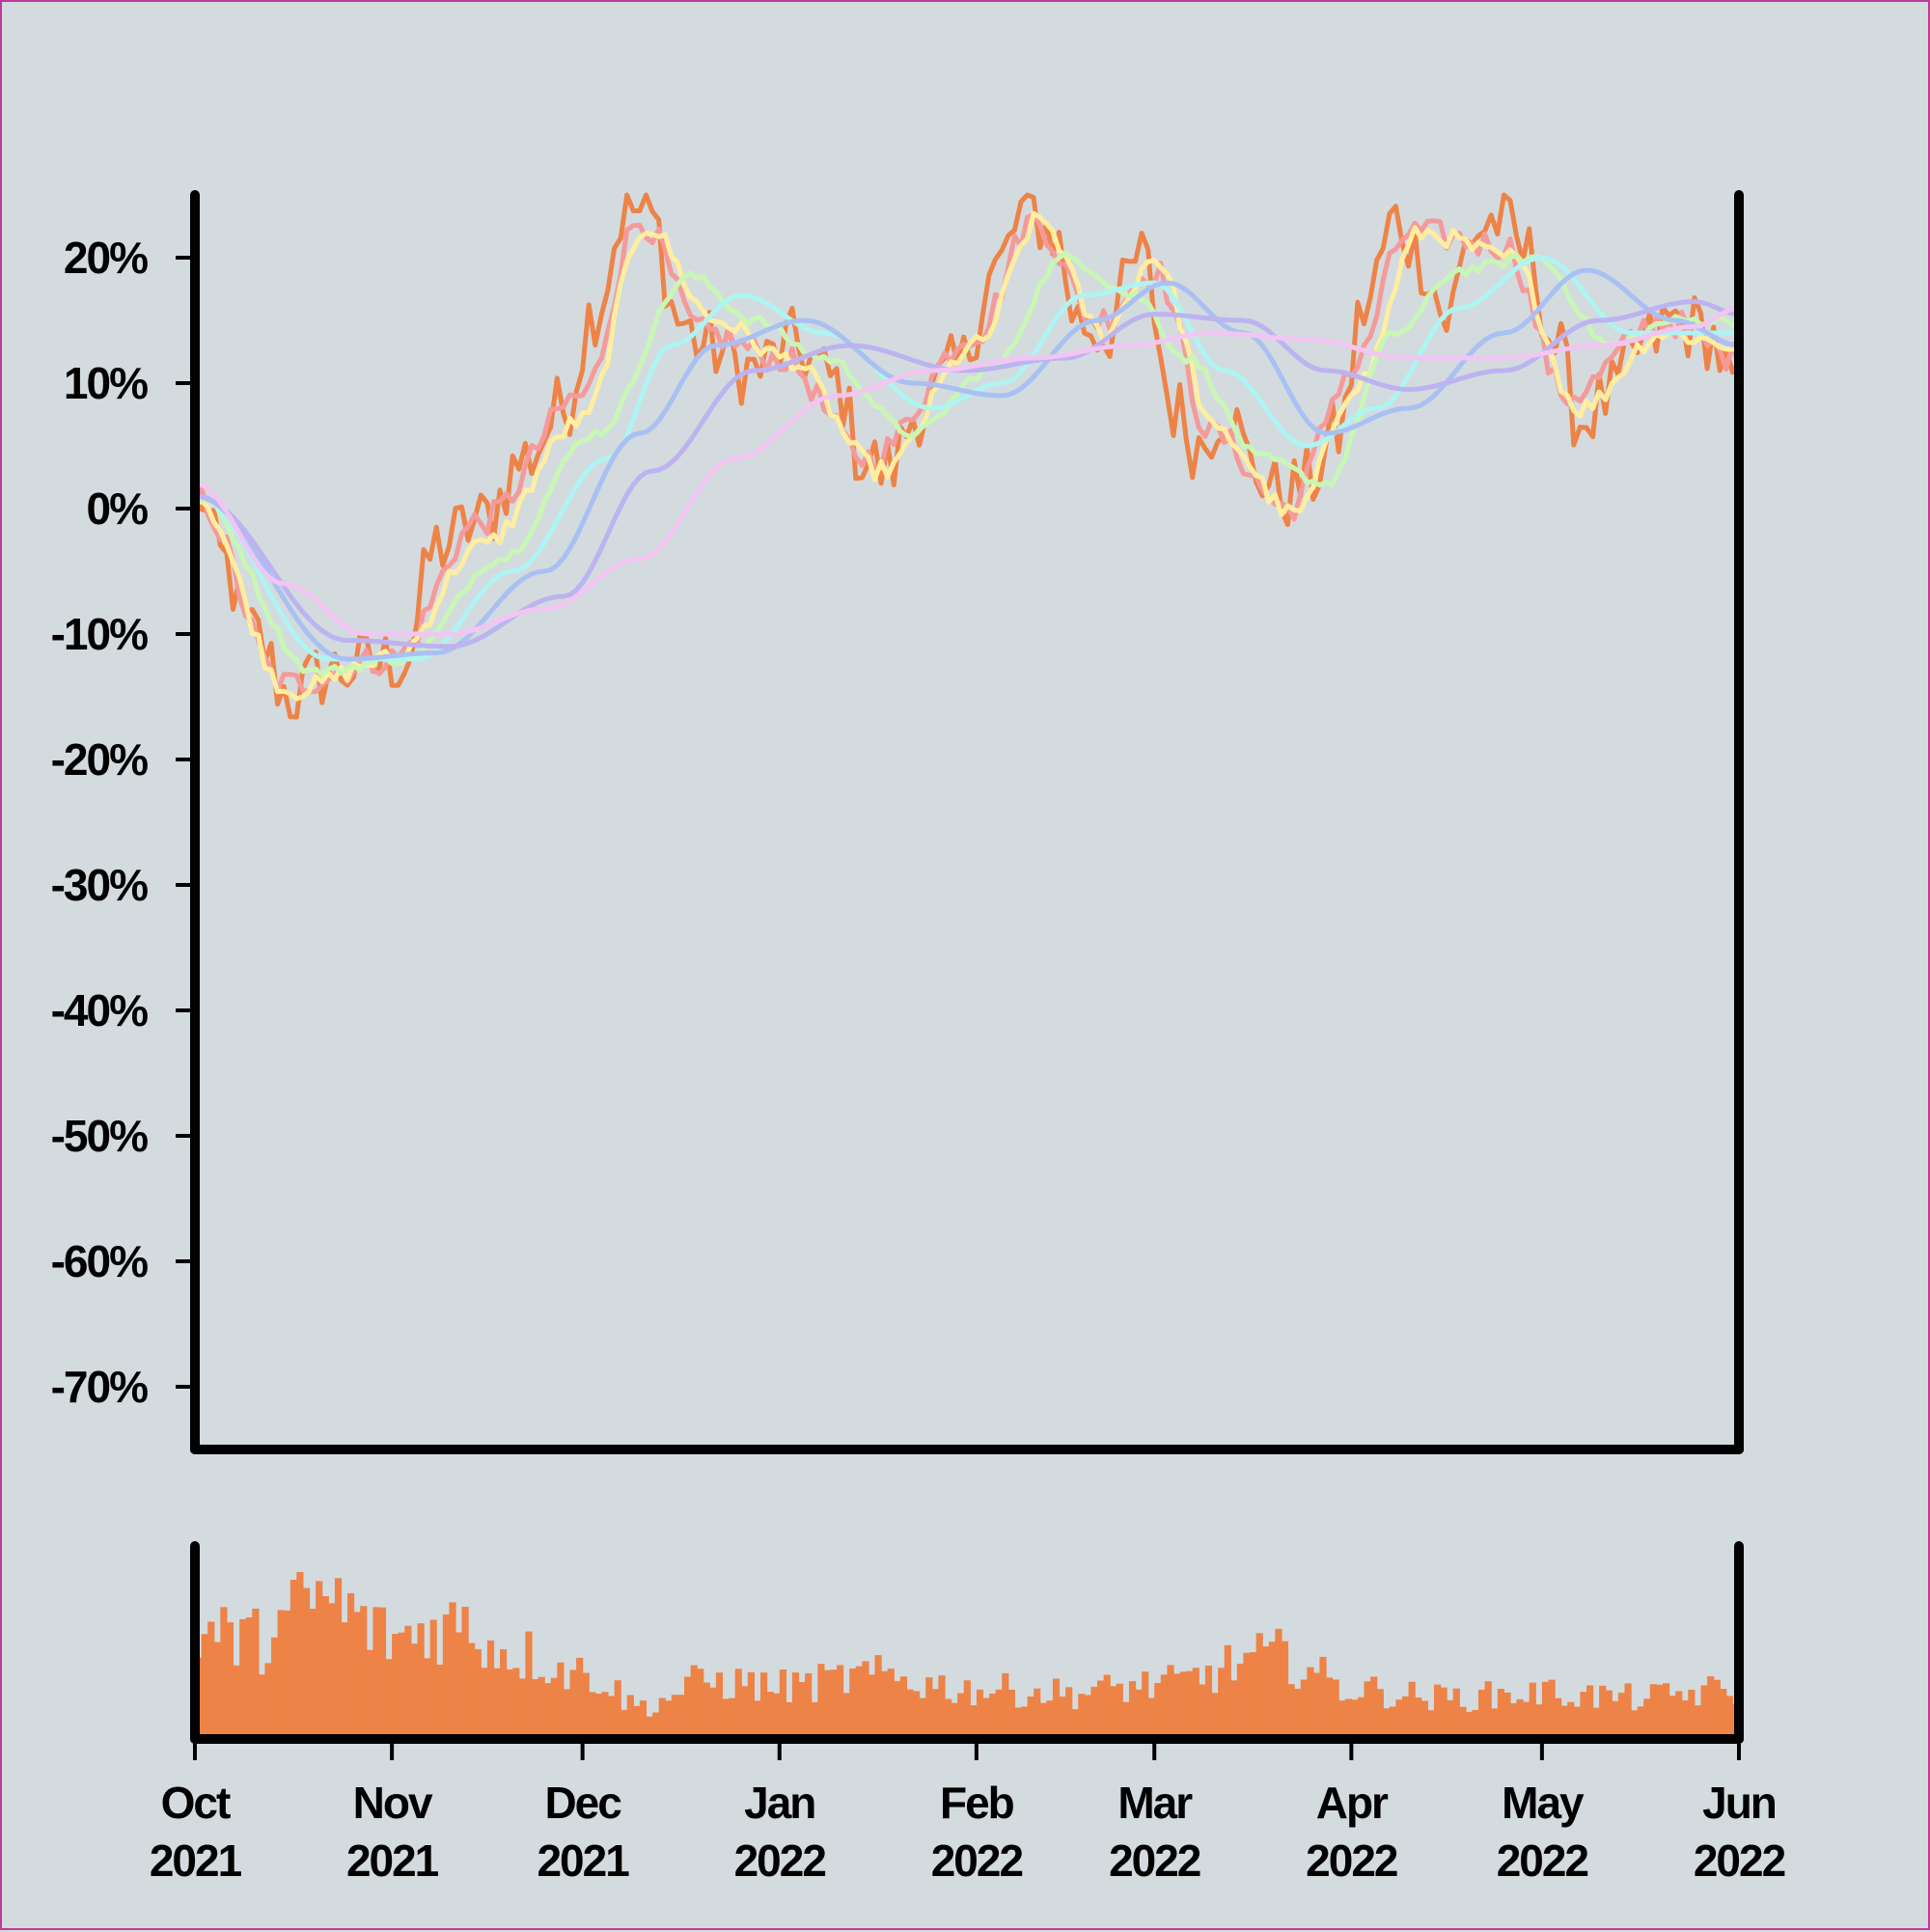 The width and height of the screenshot is (1930, 1932). What do you see at coordinates (123, 822) in the screenshot?
I see `y-axis-ticks: 20% 10% 0% -10% -20% -30% -40% -50% -60% -70%` at bounding box center [123, 822].